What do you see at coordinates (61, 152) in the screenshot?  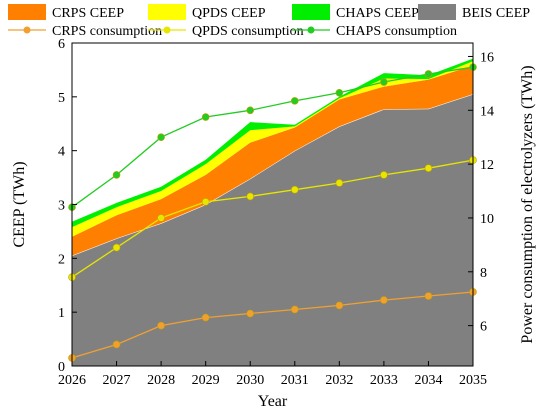 I see `y-tick-label: 4` at bounding box center [61, 152].